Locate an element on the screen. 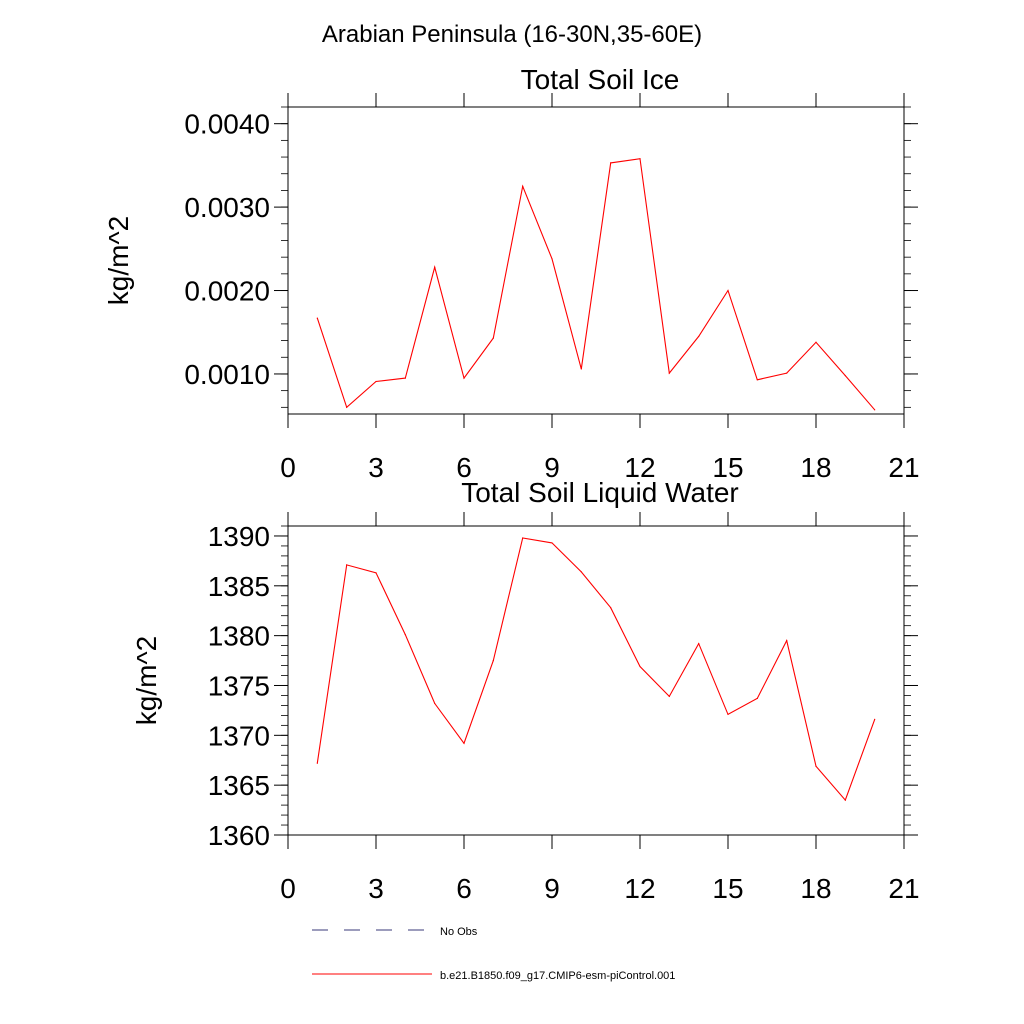 Image resolution: width=1024 pixels, height=1024 pixels. y-tick-label: 1390 is located at coordinates (239, 536).